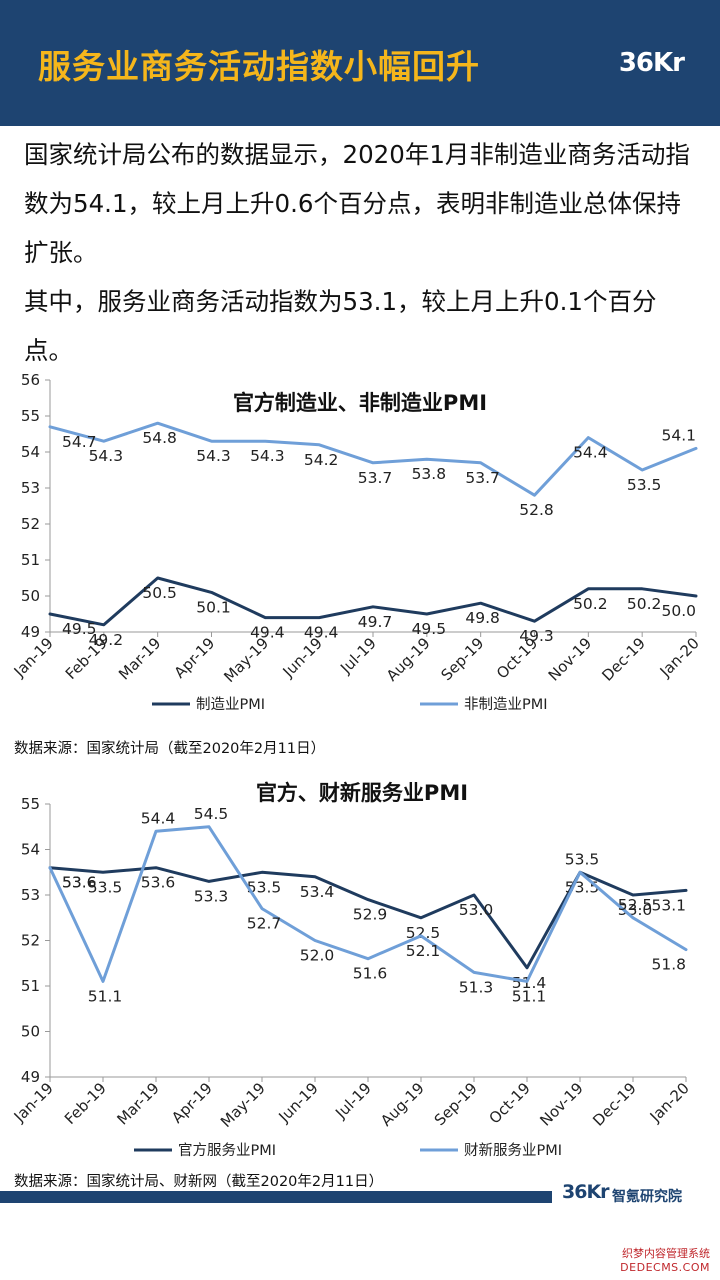  I want to click on data-label-1: 54.1, so click(678, 435).